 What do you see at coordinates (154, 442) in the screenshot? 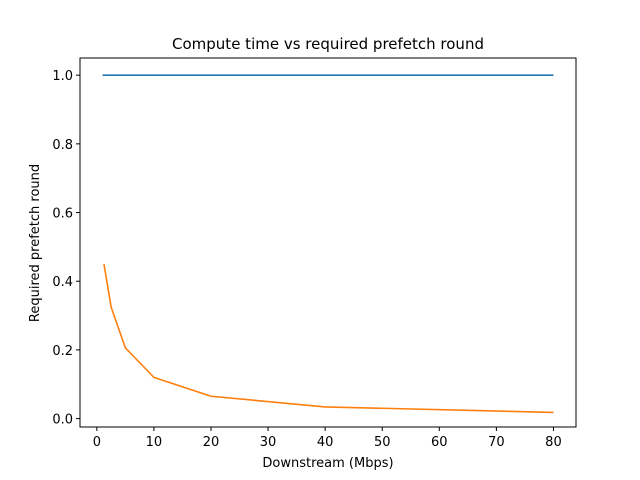
I see `x-tick-label: 10` at bounding box center [154, 442].